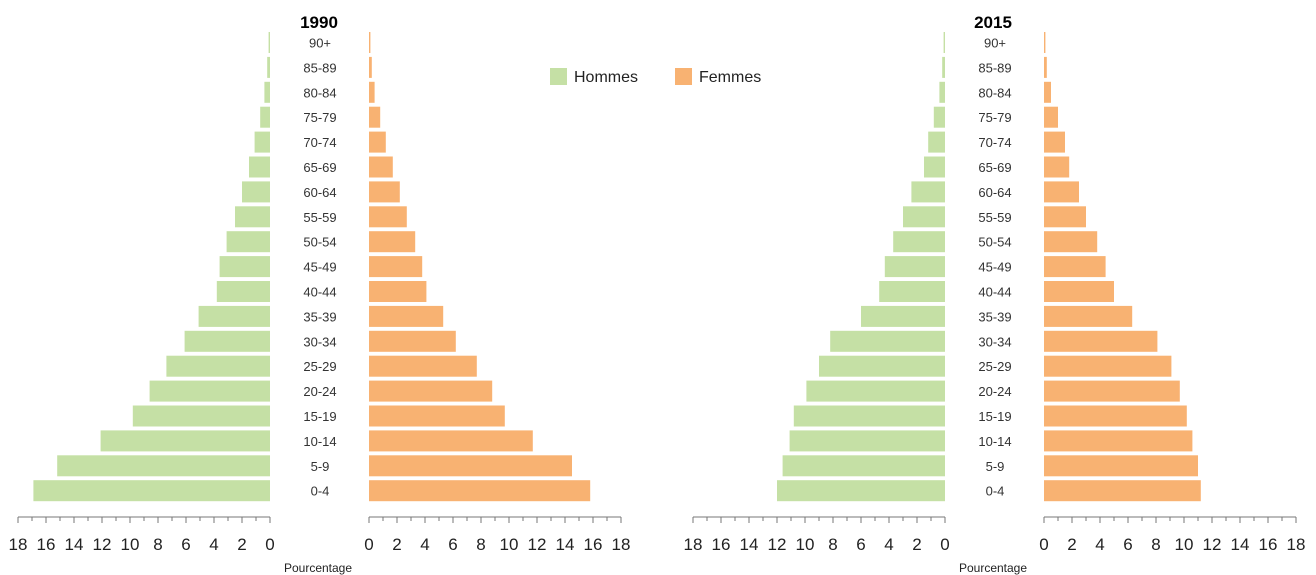  I want to click on x-axis-title-1990: Pourcentage, so click(318, 568).